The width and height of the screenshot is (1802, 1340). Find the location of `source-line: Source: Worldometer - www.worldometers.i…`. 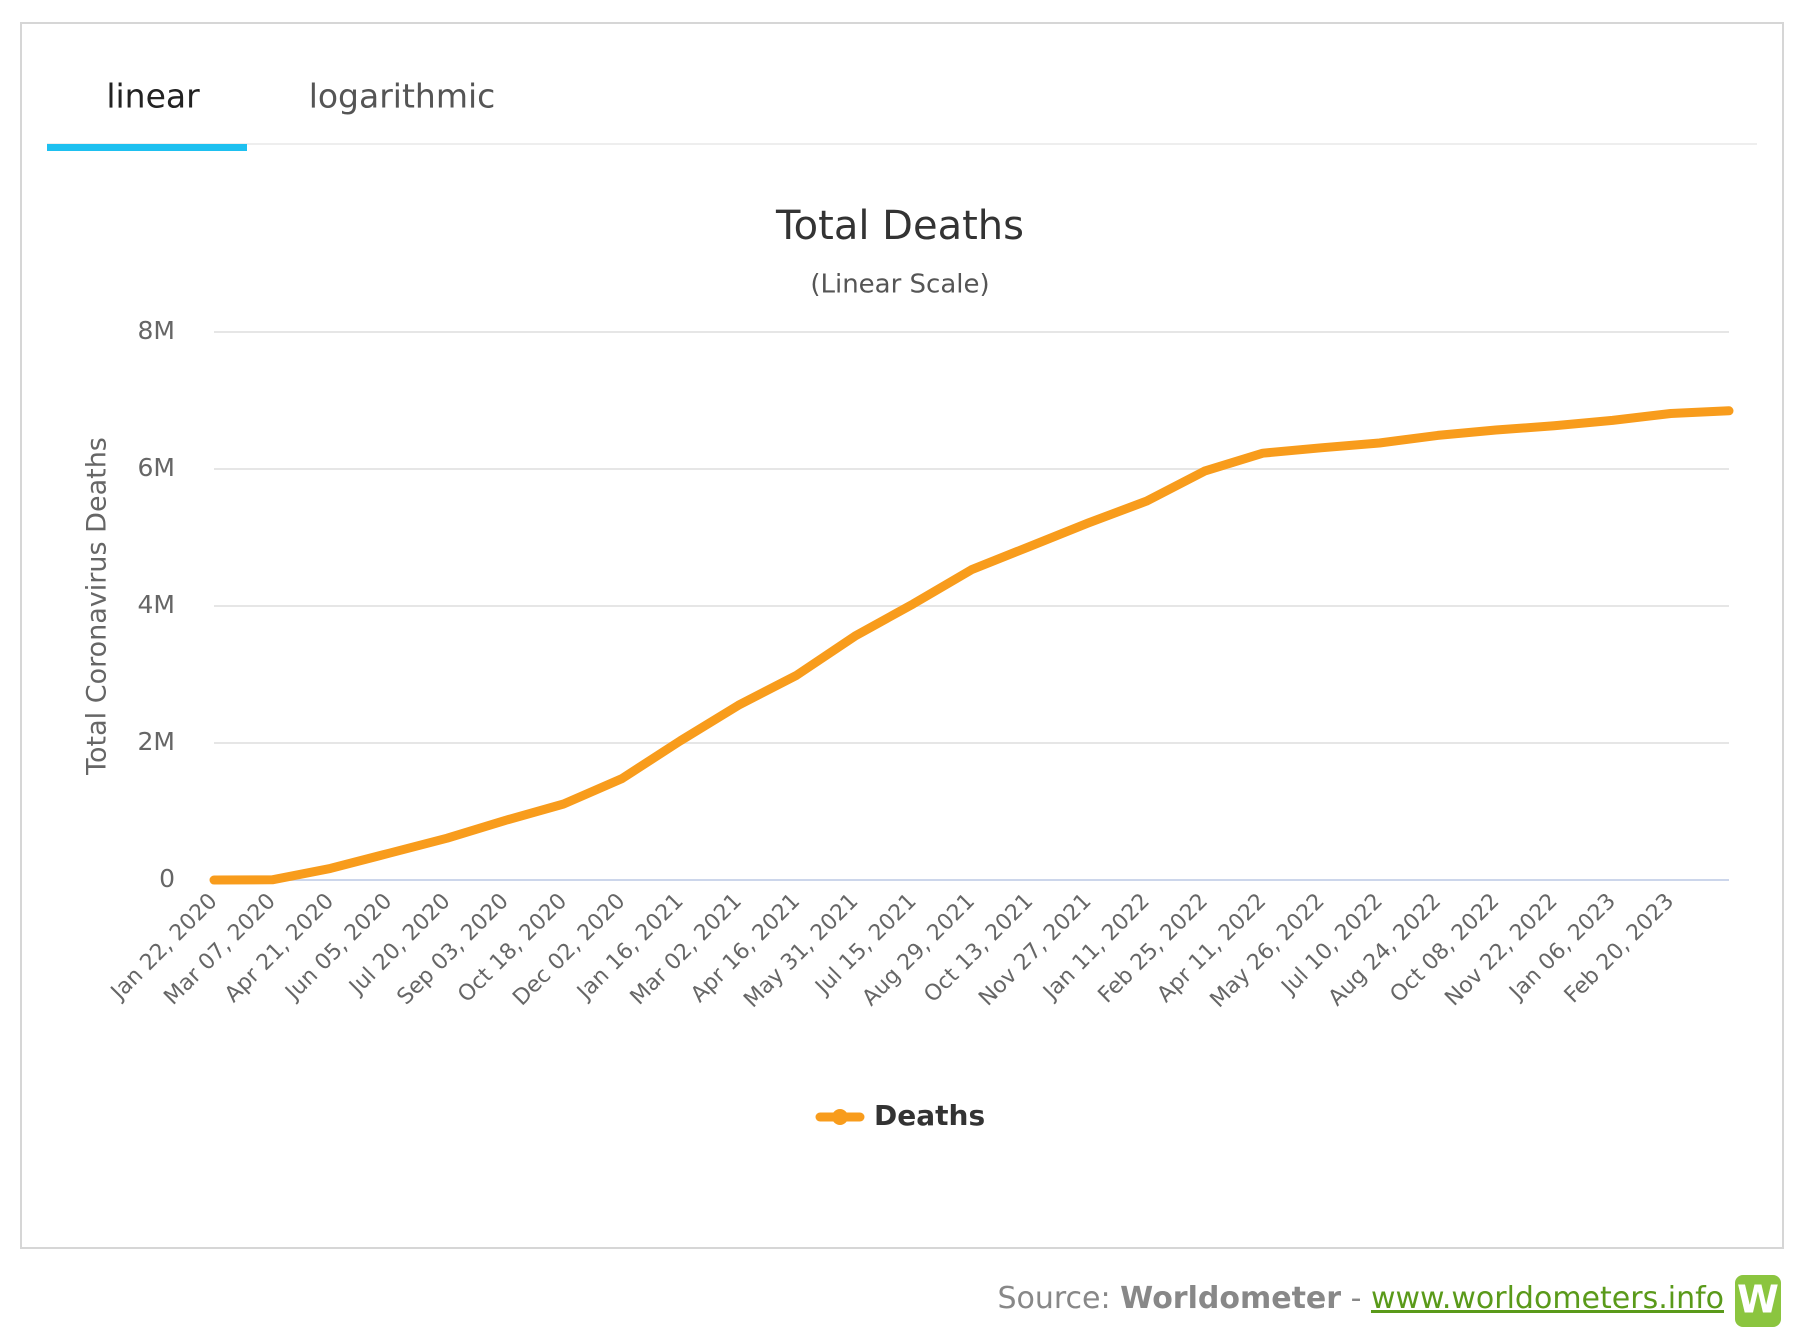

source-line: Source: Worldometer - www.worldometers.i… is located at coordinates (1360, 1298).